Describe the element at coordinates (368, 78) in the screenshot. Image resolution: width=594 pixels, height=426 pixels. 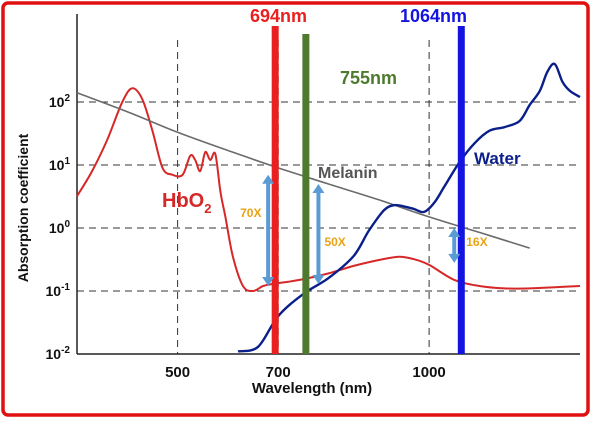
I see `laser-label-755nm: 755nm` at that location.